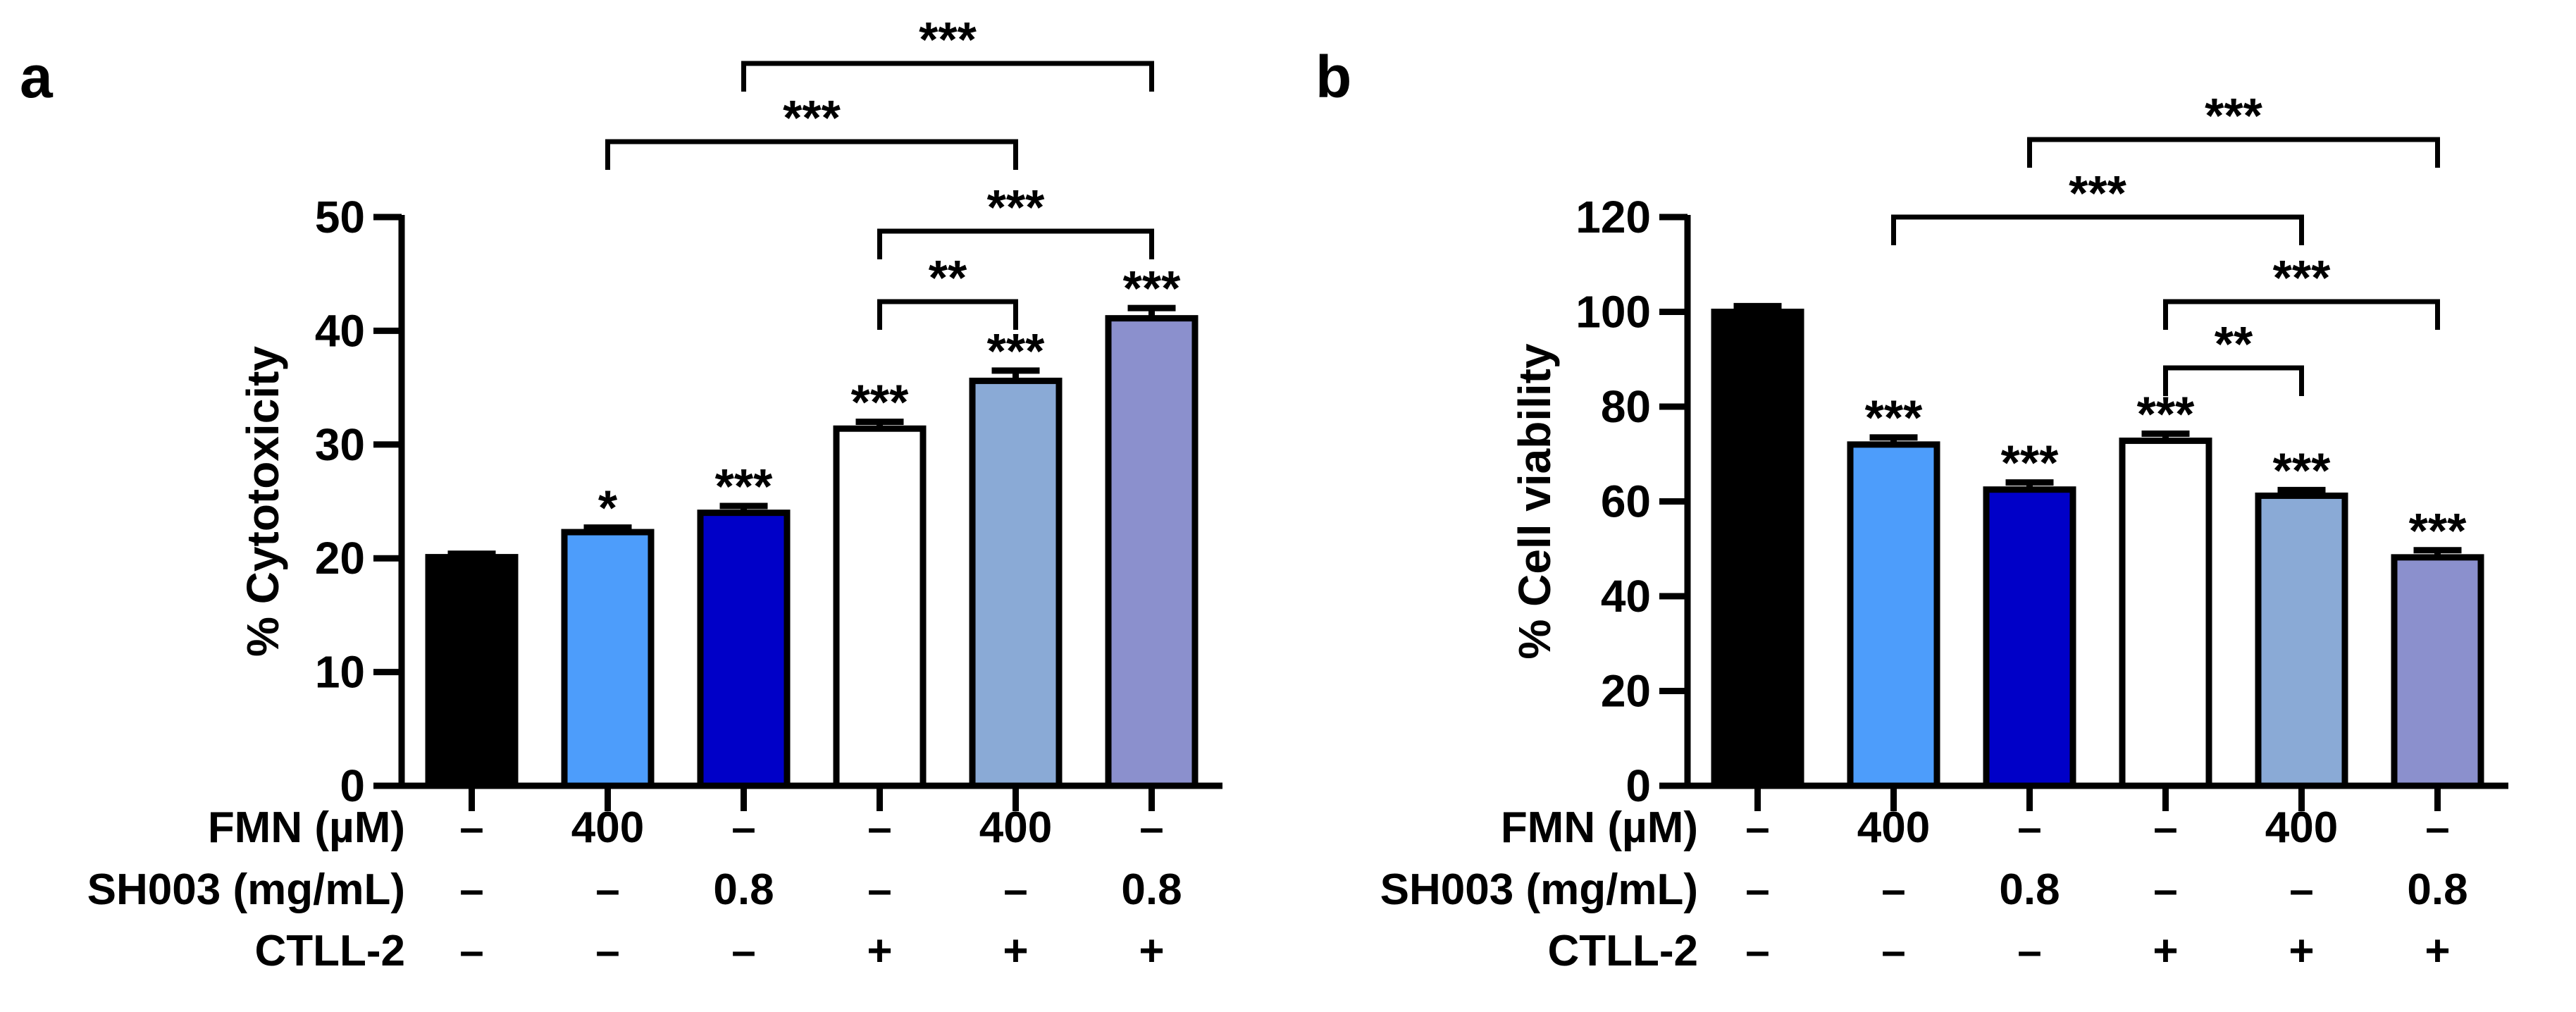 This screenshot has width=2576, height=1012. What do you see at coordinates (1535, 501) in the screenshot?
I see `y-axis-label: % Cell viability` at bounding box center [1535, 501].